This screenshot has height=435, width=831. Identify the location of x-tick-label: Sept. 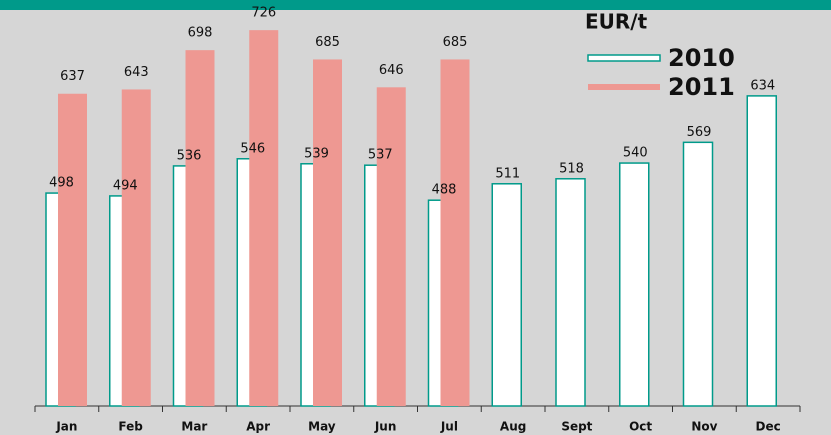
(576, 427).